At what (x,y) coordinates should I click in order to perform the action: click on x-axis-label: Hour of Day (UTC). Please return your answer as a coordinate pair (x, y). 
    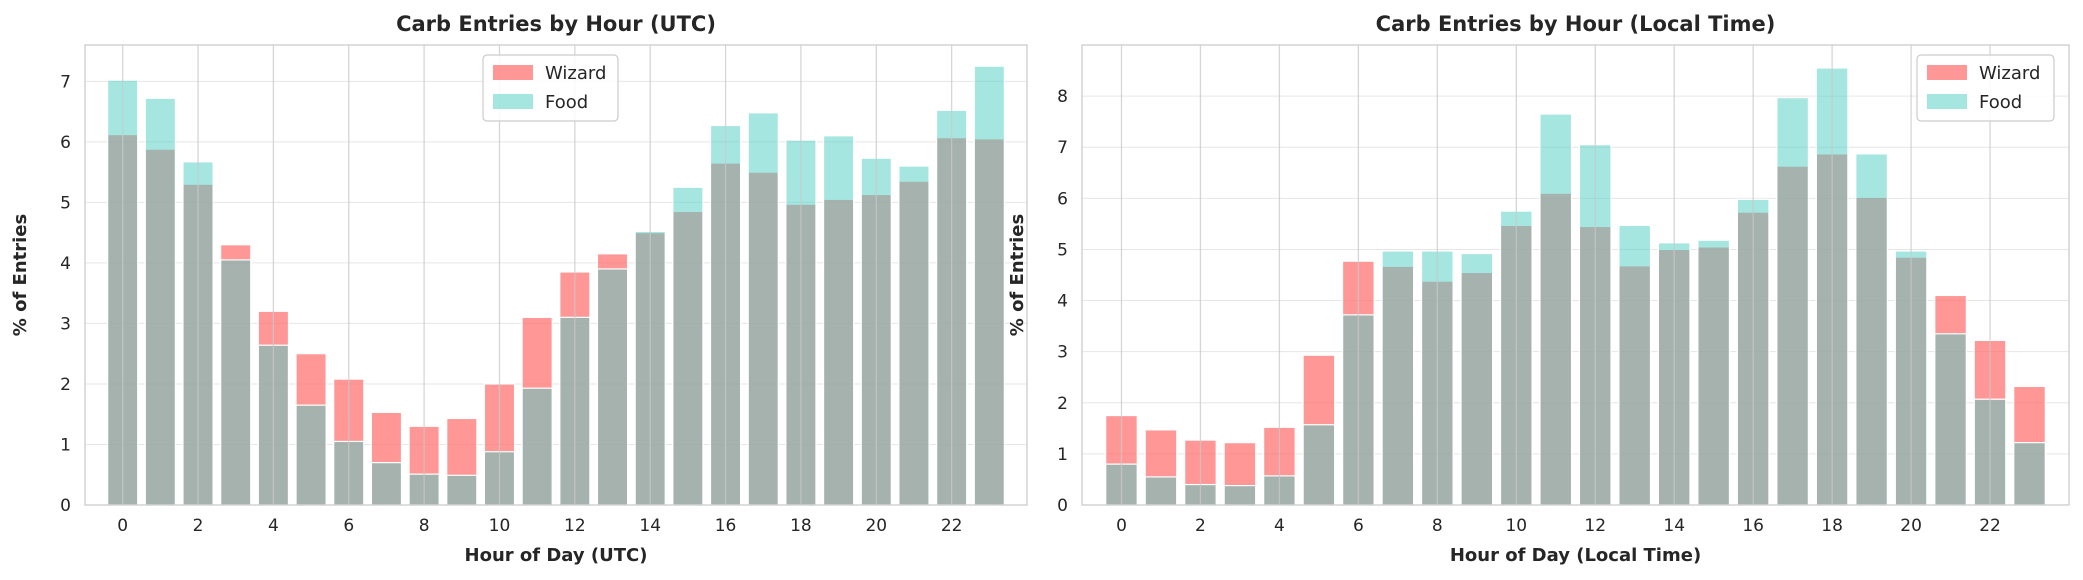
    Looking at the image, I should click on (556, 555).